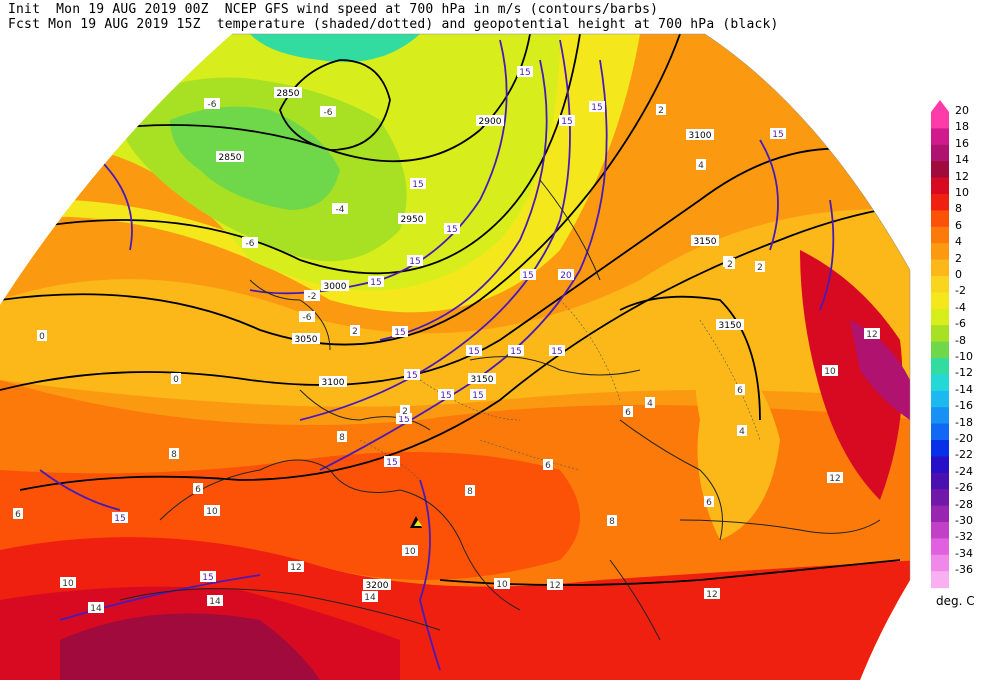  Describe the element at coordinates (964, 389) in the screenshot. I see `colorbar-level-label: -14` at that location.